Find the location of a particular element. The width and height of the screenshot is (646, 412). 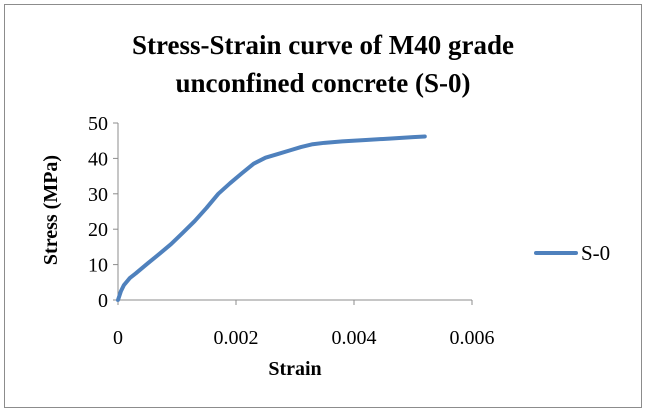

y-tick-label: 20 is located at coordinates (98, 230).